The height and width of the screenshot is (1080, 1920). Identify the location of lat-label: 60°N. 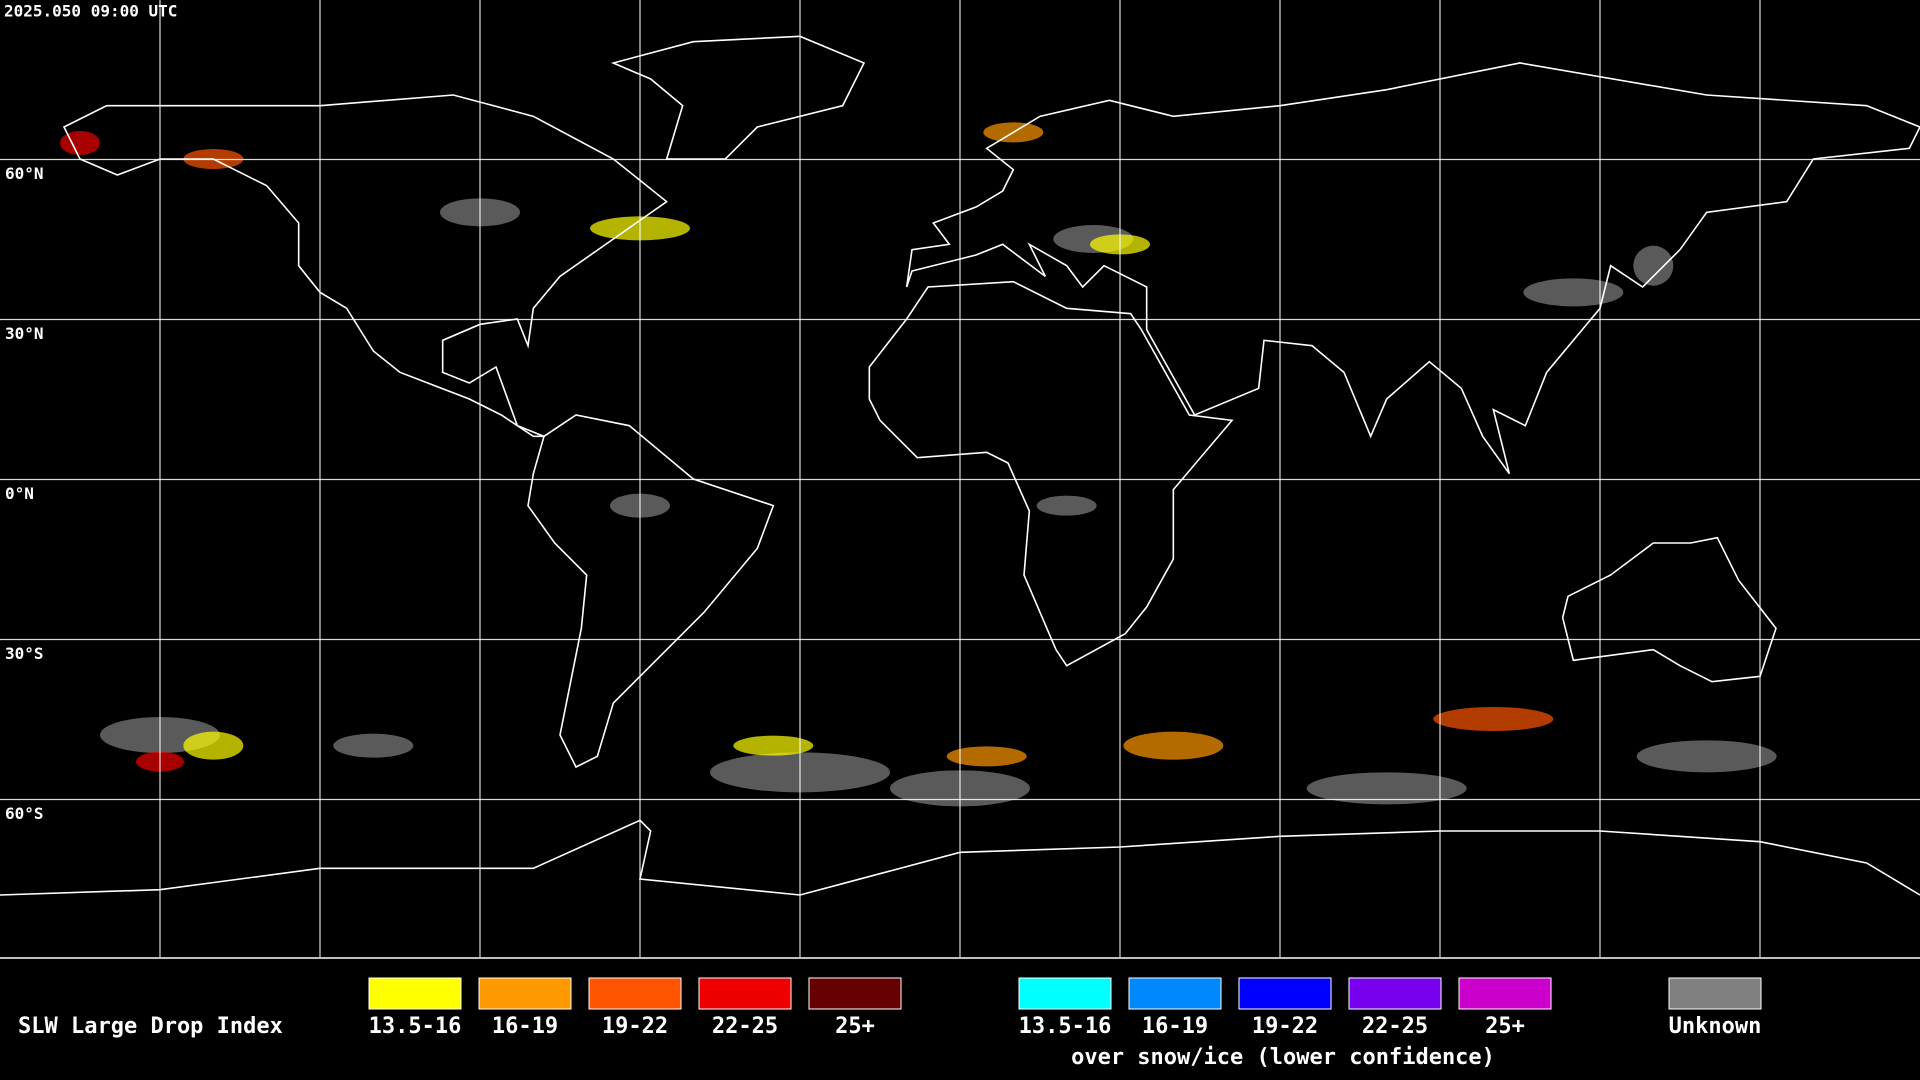
(24, 173).